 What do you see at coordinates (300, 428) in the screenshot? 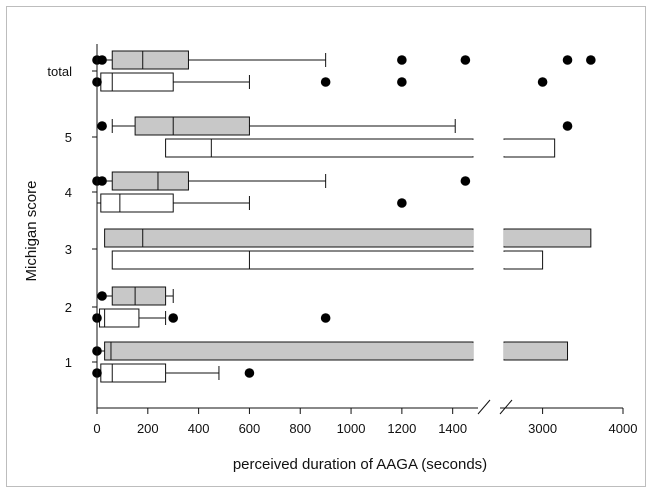
I see `x-tick-label-800: 800` at bounding box center [300, 428].